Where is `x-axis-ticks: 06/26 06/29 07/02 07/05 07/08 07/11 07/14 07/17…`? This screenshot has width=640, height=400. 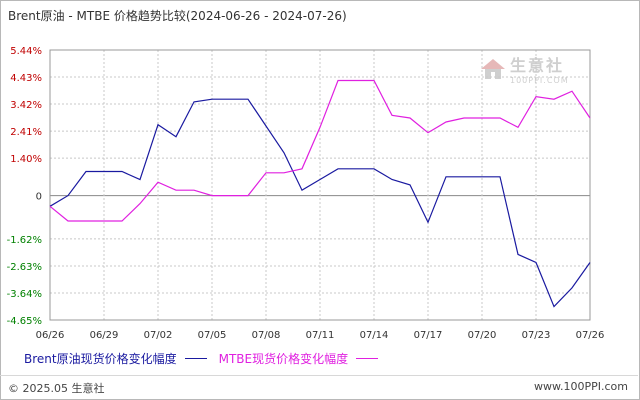
x-axis-ticks: 06/26 06/29 07/02 07/05 07/08 07/11 07/14 07/17… is located at coordinates (320, 335).